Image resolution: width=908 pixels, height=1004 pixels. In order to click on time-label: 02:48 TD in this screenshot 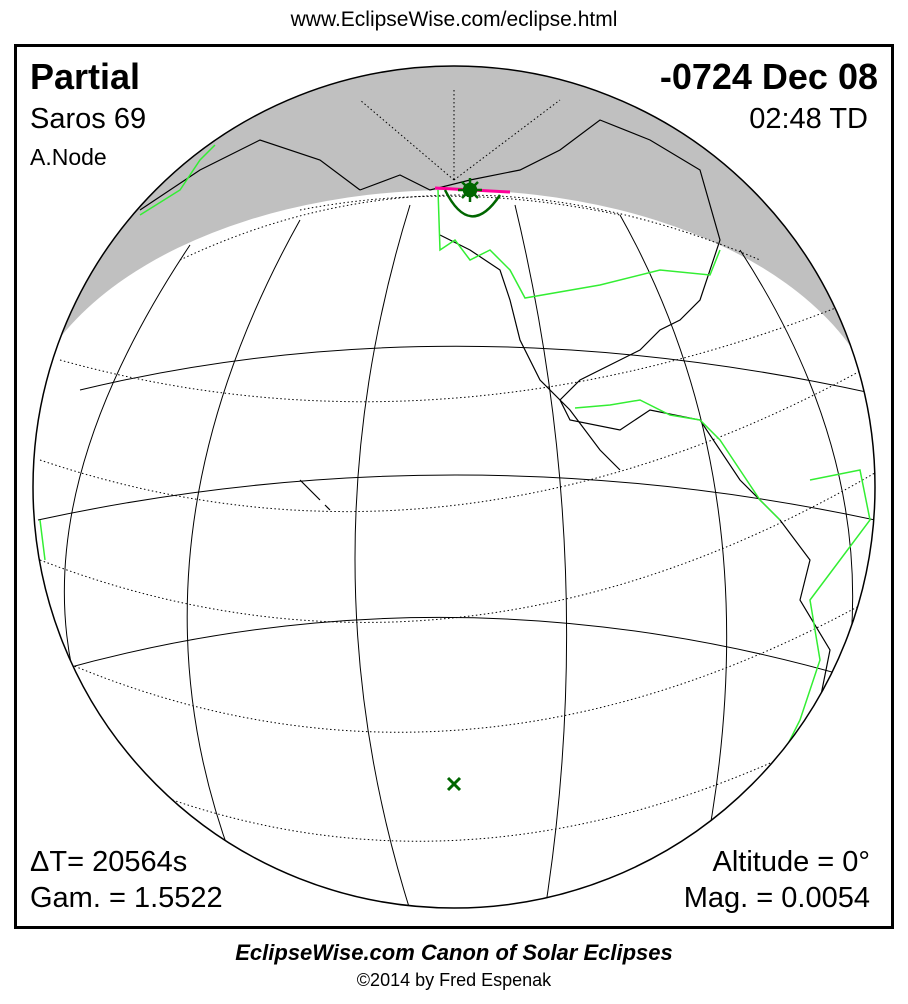, I will do `click(808, 119)`.